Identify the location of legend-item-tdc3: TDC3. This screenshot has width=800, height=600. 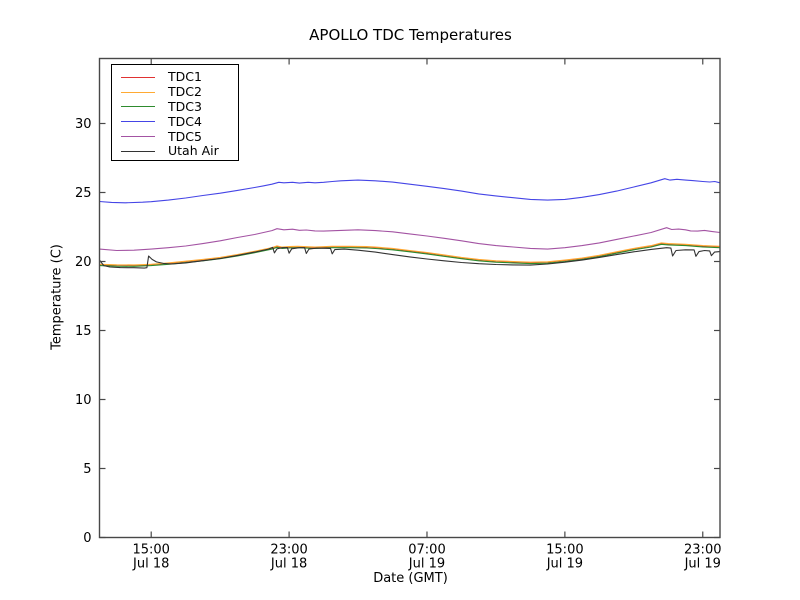
(179, 106).